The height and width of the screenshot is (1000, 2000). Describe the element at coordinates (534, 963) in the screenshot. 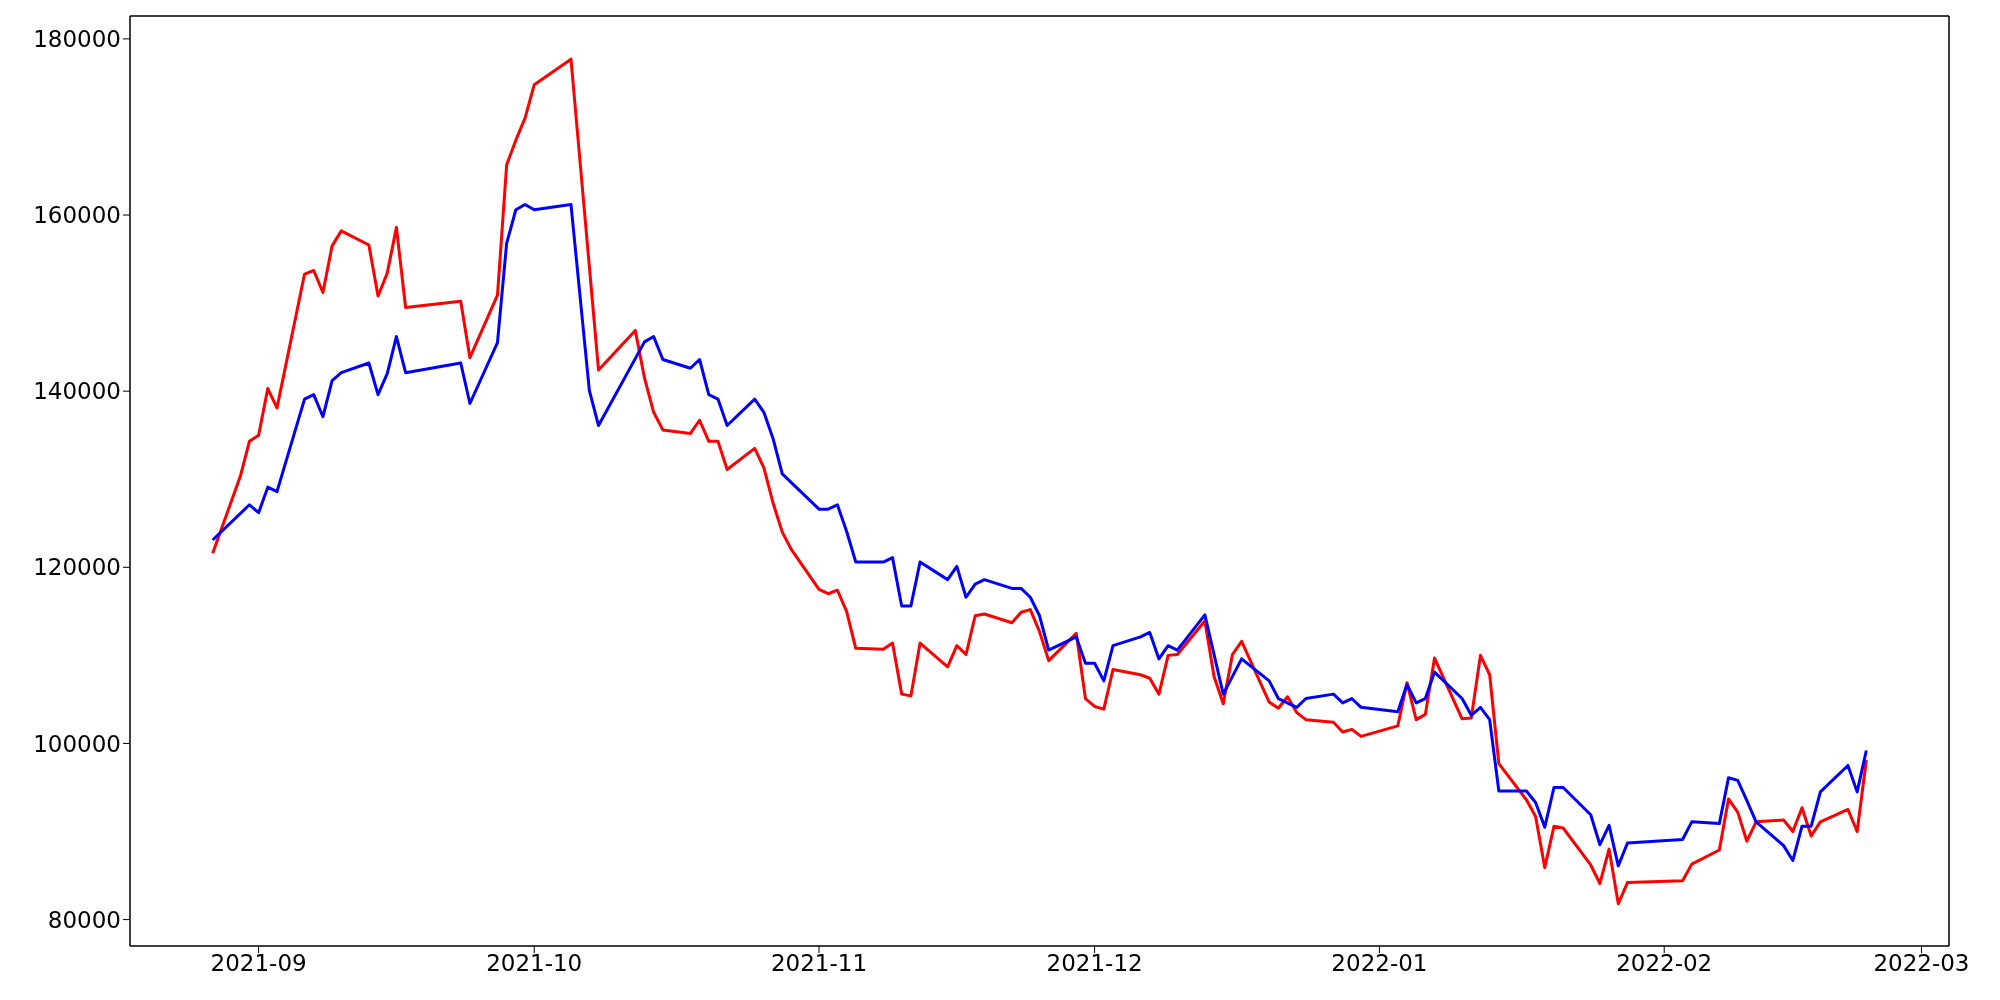

I see `x-tick-label: 2021-10` at that location.